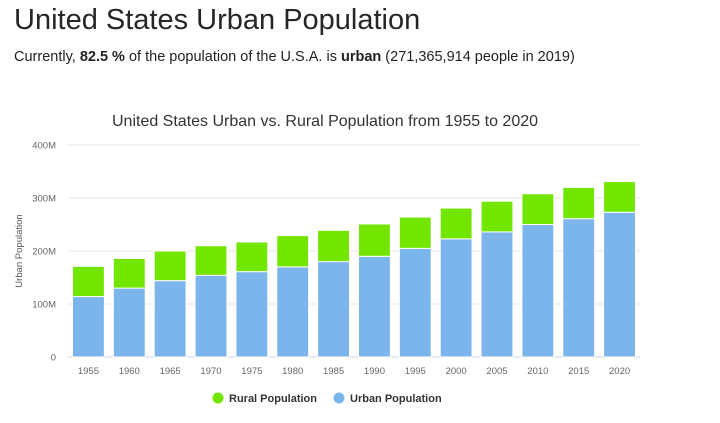 Image resolution: width=720 pixels, height=423 pixels. What do you see at coordinates (251, 371) in the screenshot?
I see `x-tick-label: 1975` at bounding box center [251, 371].